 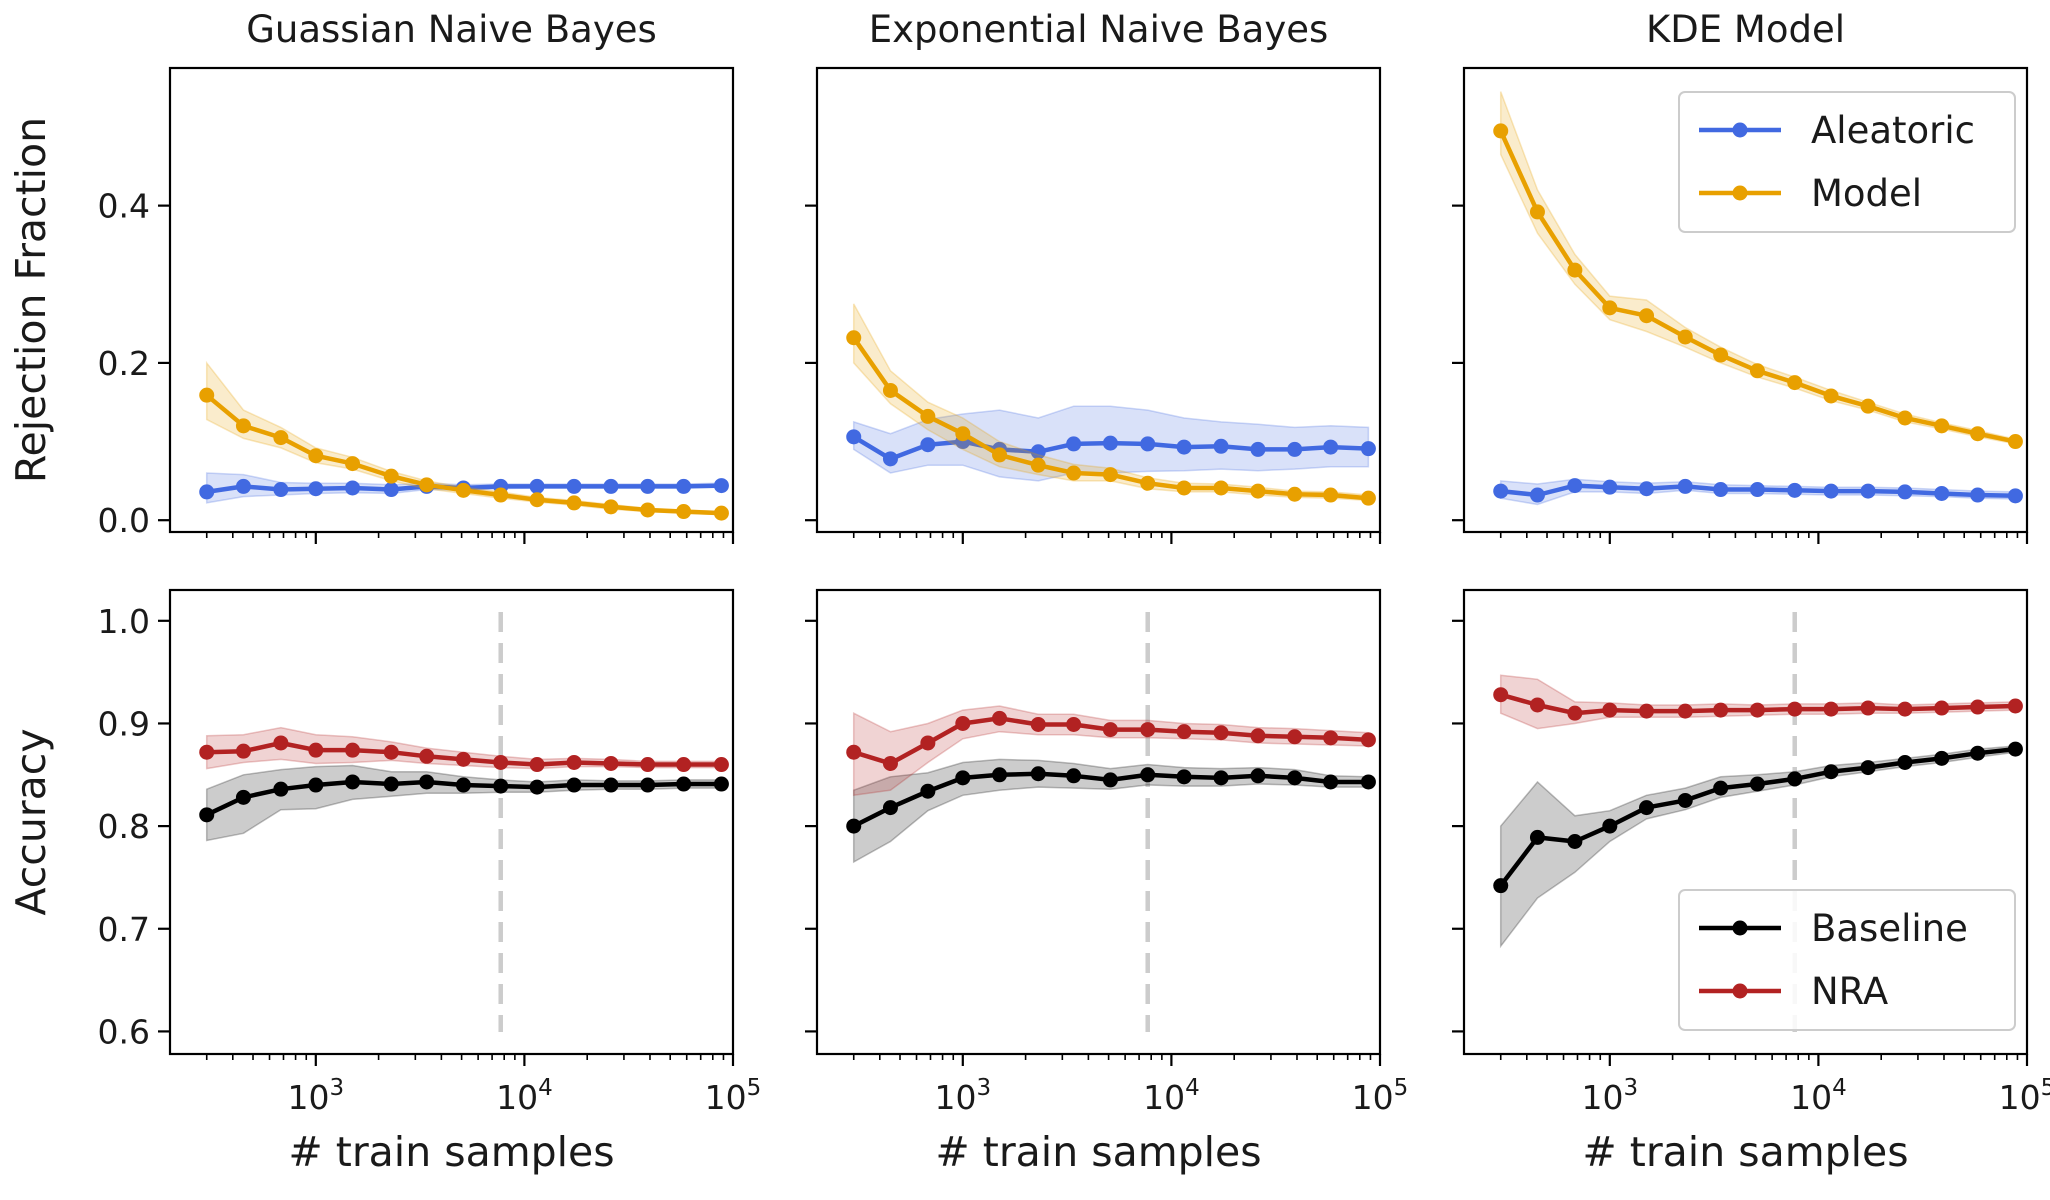 I want to click on panel-1-accuracy-plot-area, so click(x=464, y=822).